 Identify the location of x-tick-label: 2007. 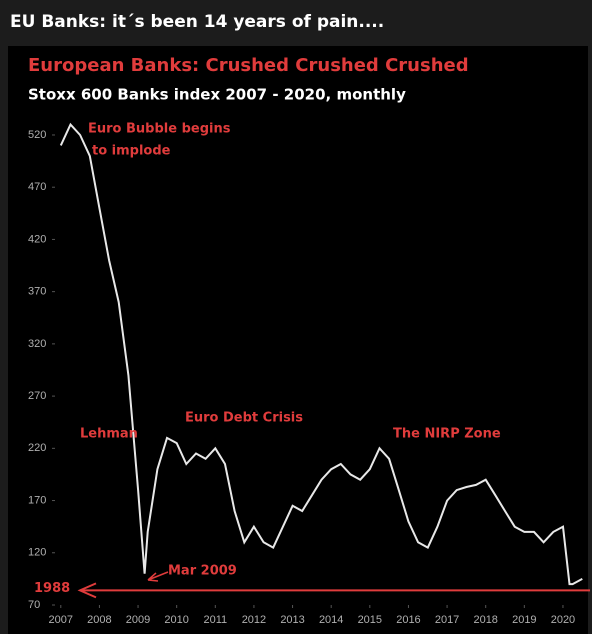
(61, 620).